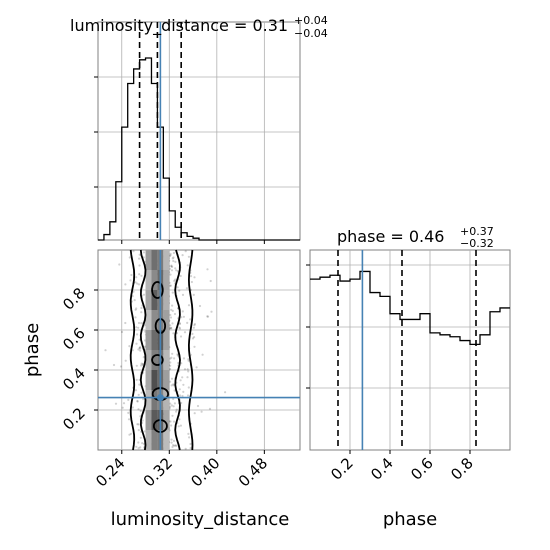 The image size is (550, 550). I want to click on phase-x-tick-0.2: 0.2, so click(342, 469).